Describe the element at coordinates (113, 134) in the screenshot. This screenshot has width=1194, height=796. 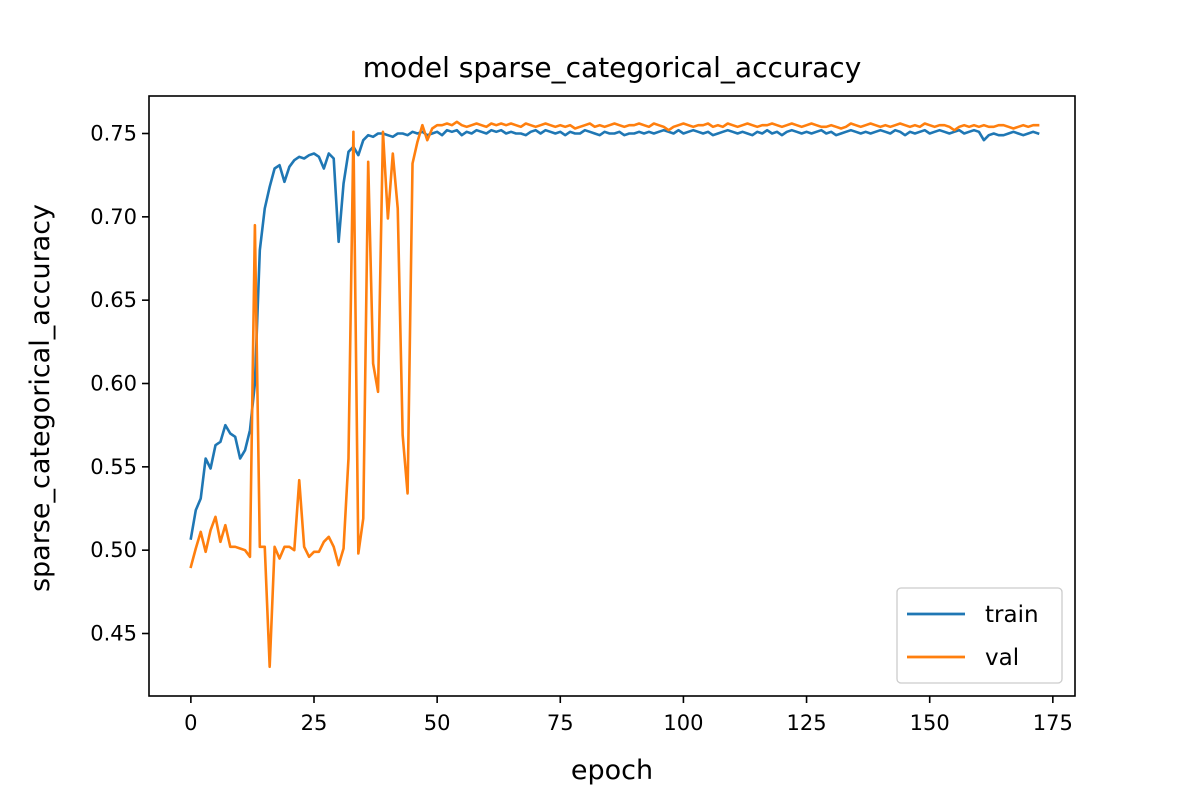
I see `y-tick-label: 0.75` at that location.